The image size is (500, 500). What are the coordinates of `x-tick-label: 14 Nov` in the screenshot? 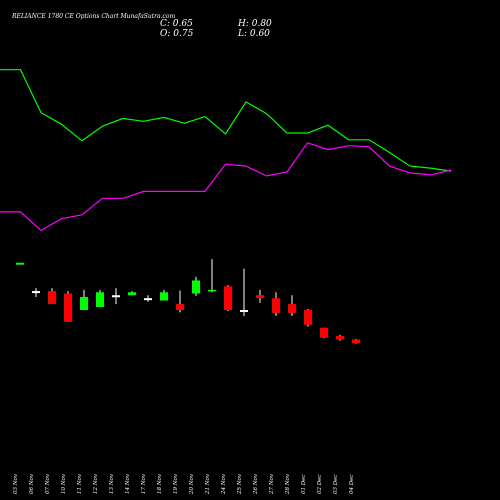 It's located at (128, 483).